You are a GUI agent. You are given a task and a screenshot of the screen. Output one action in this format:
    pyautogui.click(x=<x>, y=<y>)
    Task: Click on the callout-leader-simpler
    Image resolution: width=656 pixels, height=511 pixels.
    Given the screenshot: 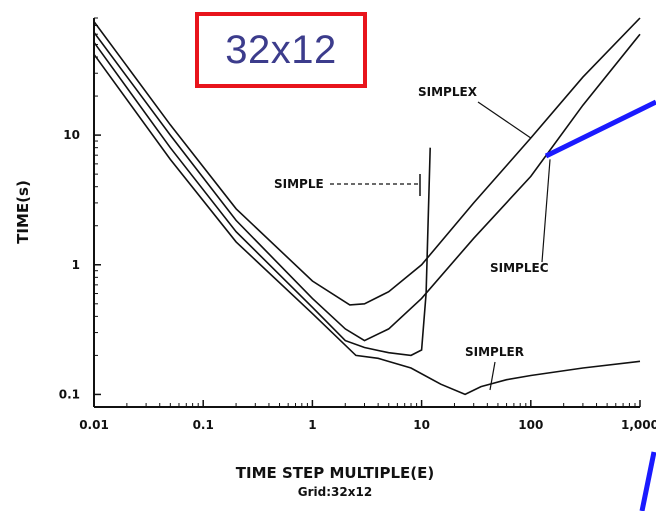 What is the action you would take?
    pyautogui.click(x=492, y=376)
    